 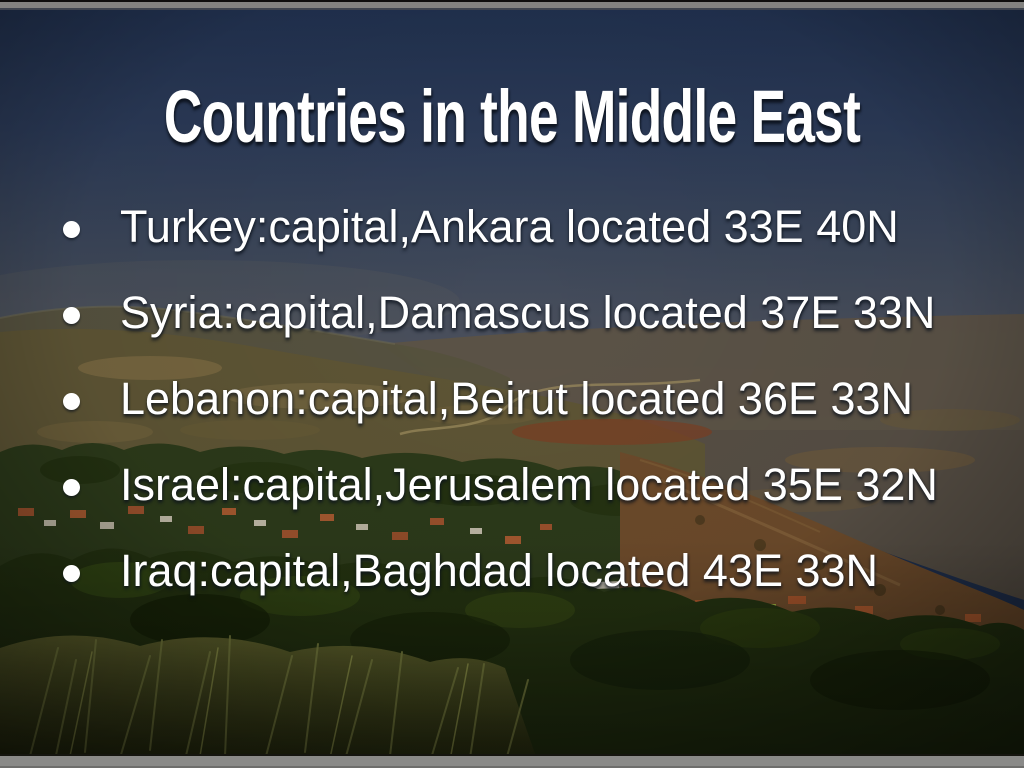 What do you see at coordinates (509, 226) in the screenshot?
I see `bullet-text: Turkey:capital,Ankara located 33E 40N` at bounding box center [509, 226].